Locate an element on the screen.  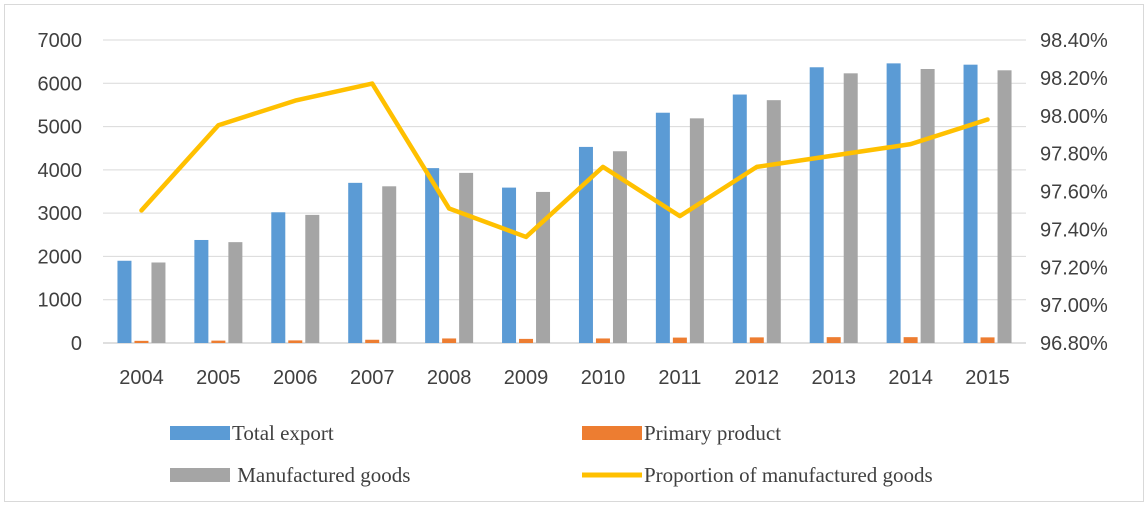
right-tick-label: 97.00% is located at coordinates (1074, 306).